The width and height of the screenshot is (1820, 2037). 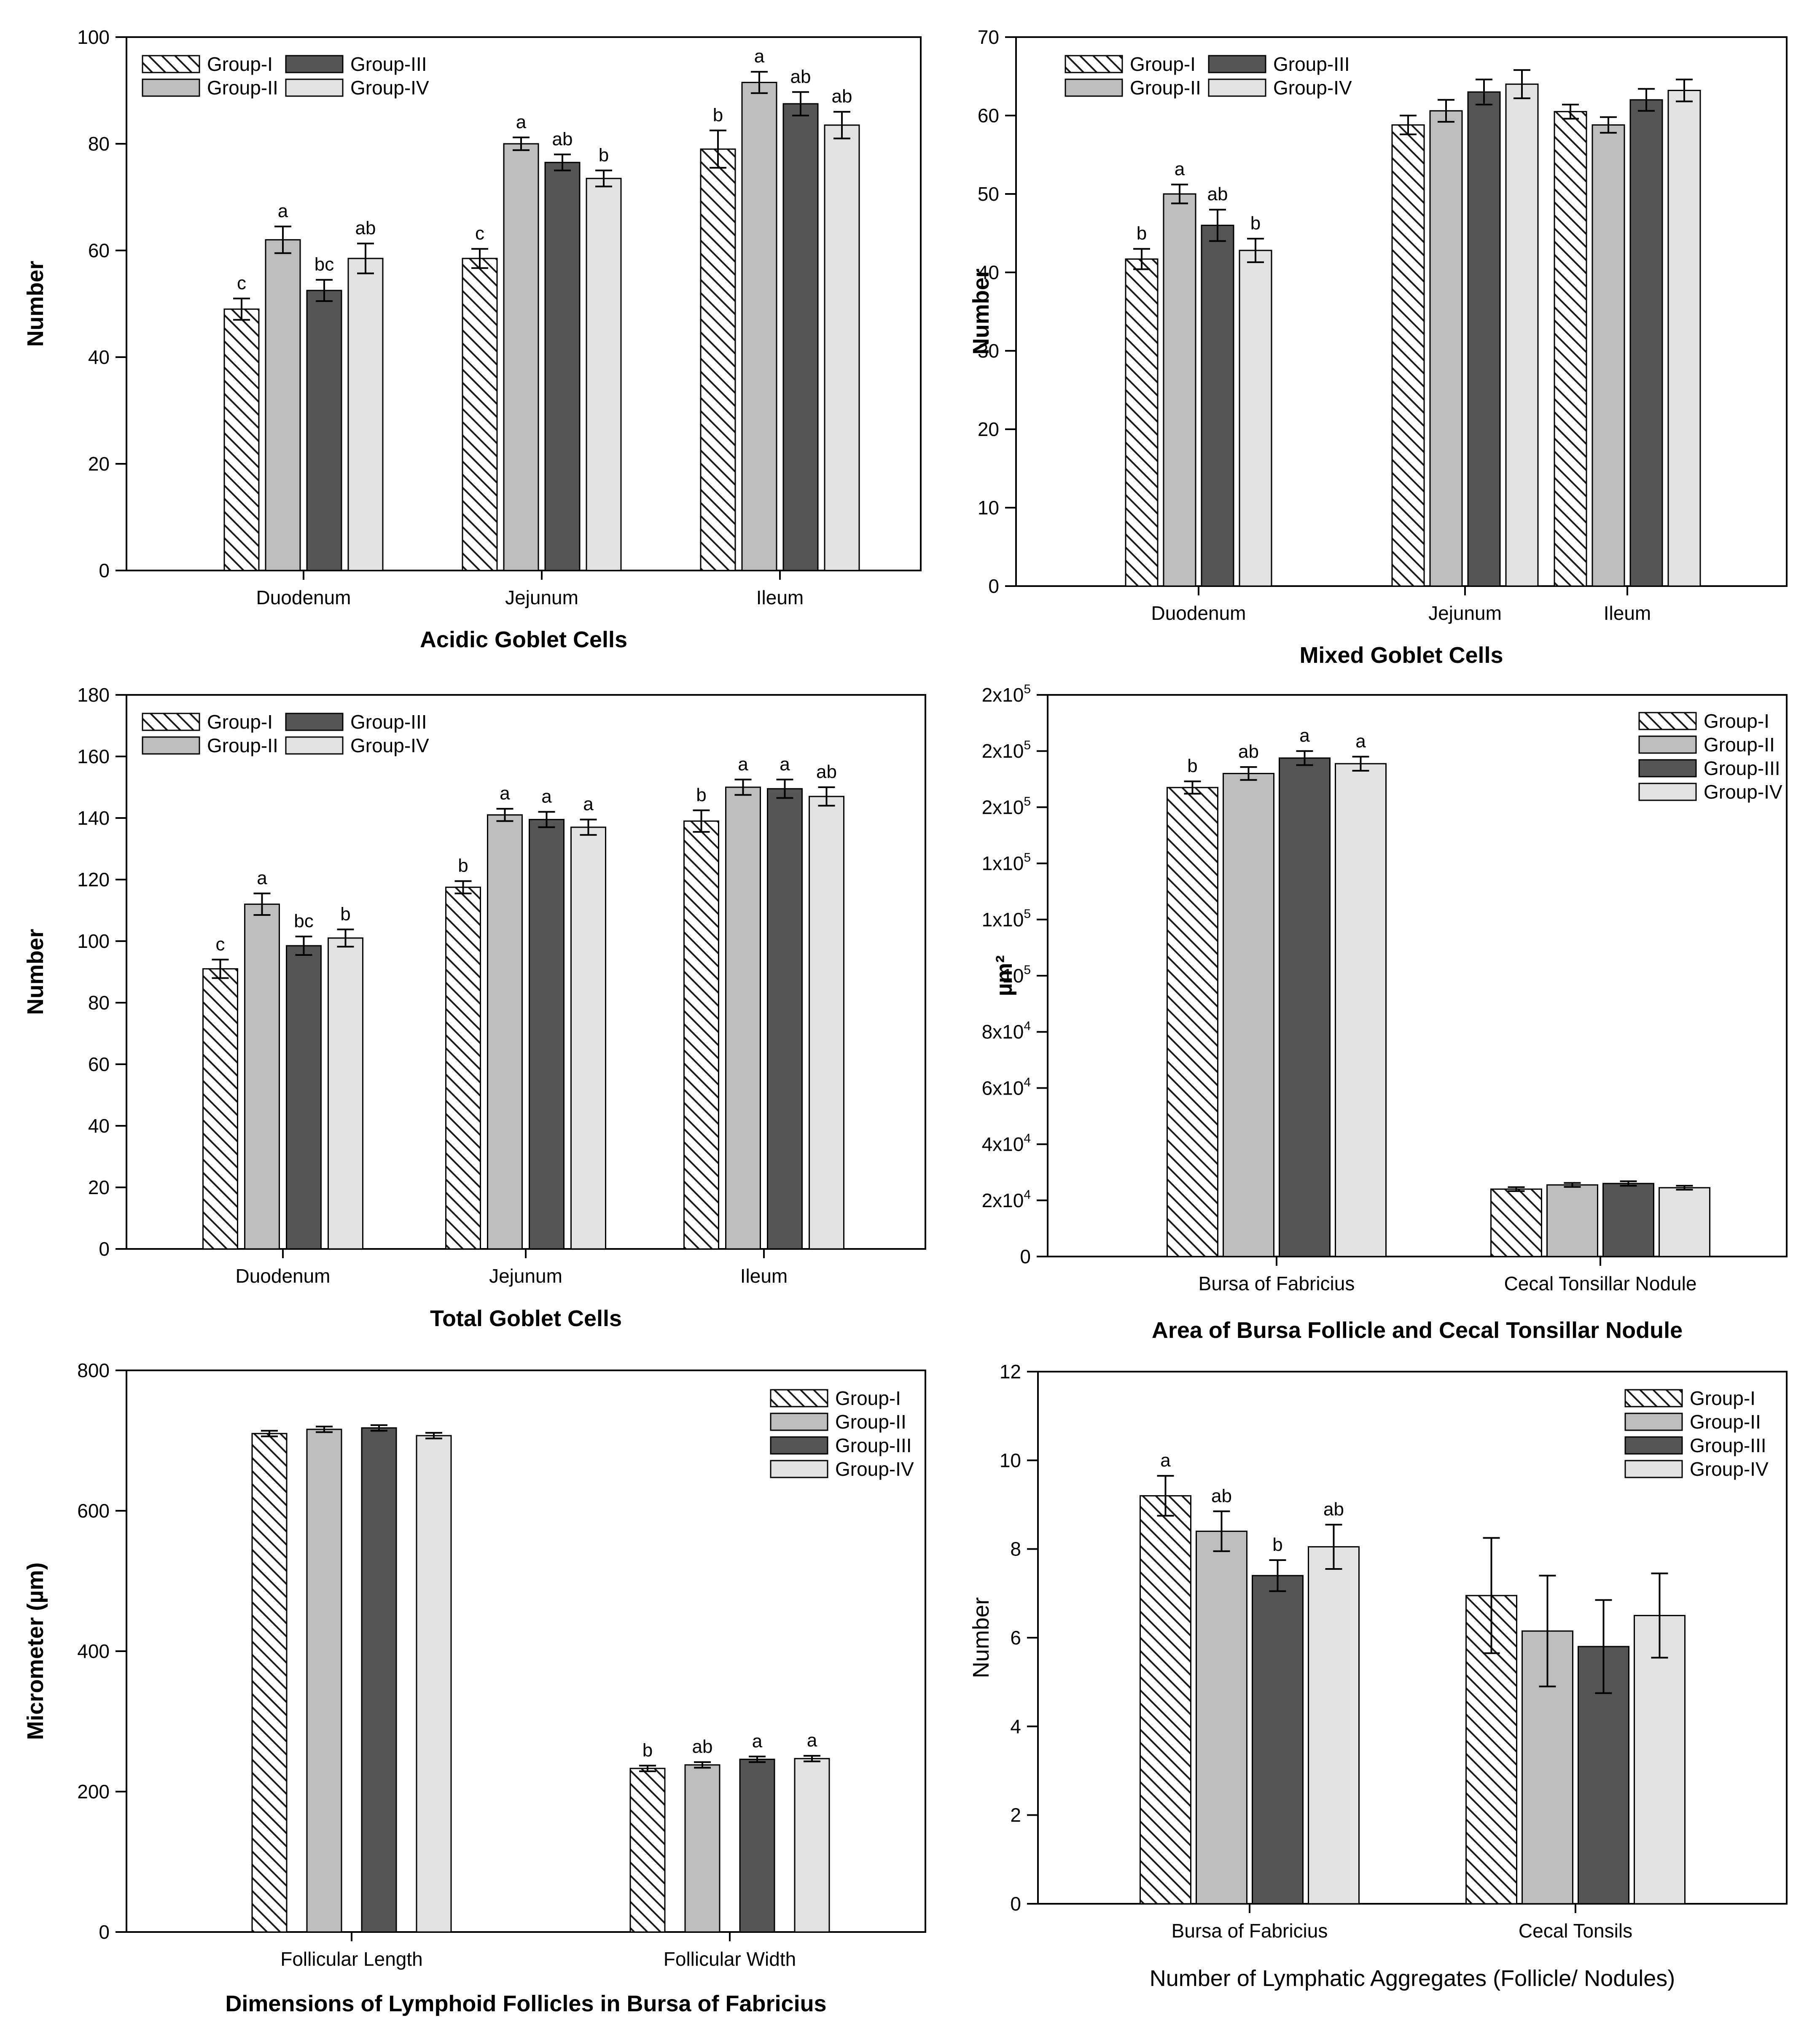 What do you see at coordinates (1660, 1760) in the screenshot?
I see `bar-group-iv-cecal-tonsils` at bounding box center [1660, 1760].